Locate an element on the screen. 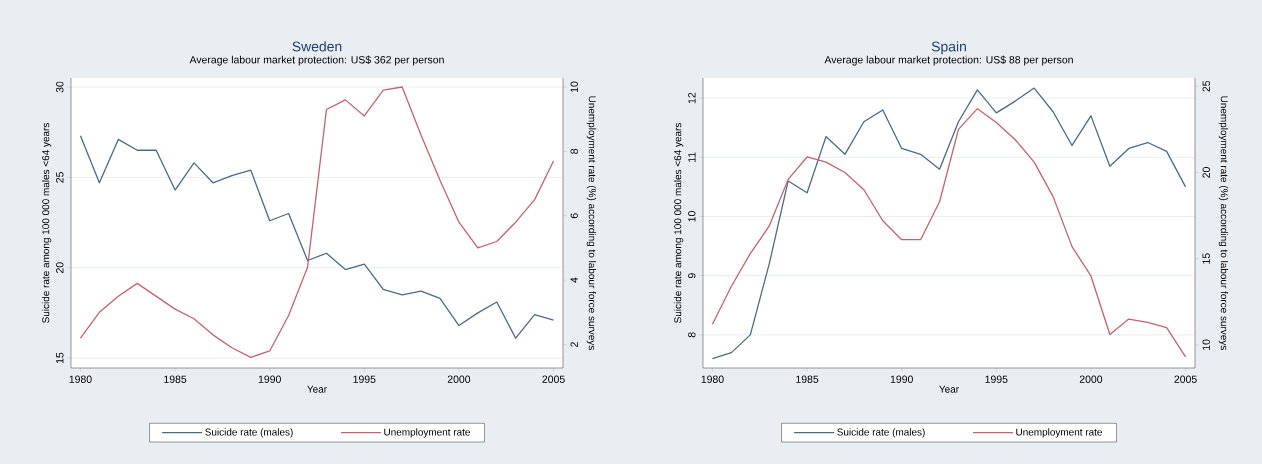  y2-tick-label: 8 is located at coordinates (574, 151).